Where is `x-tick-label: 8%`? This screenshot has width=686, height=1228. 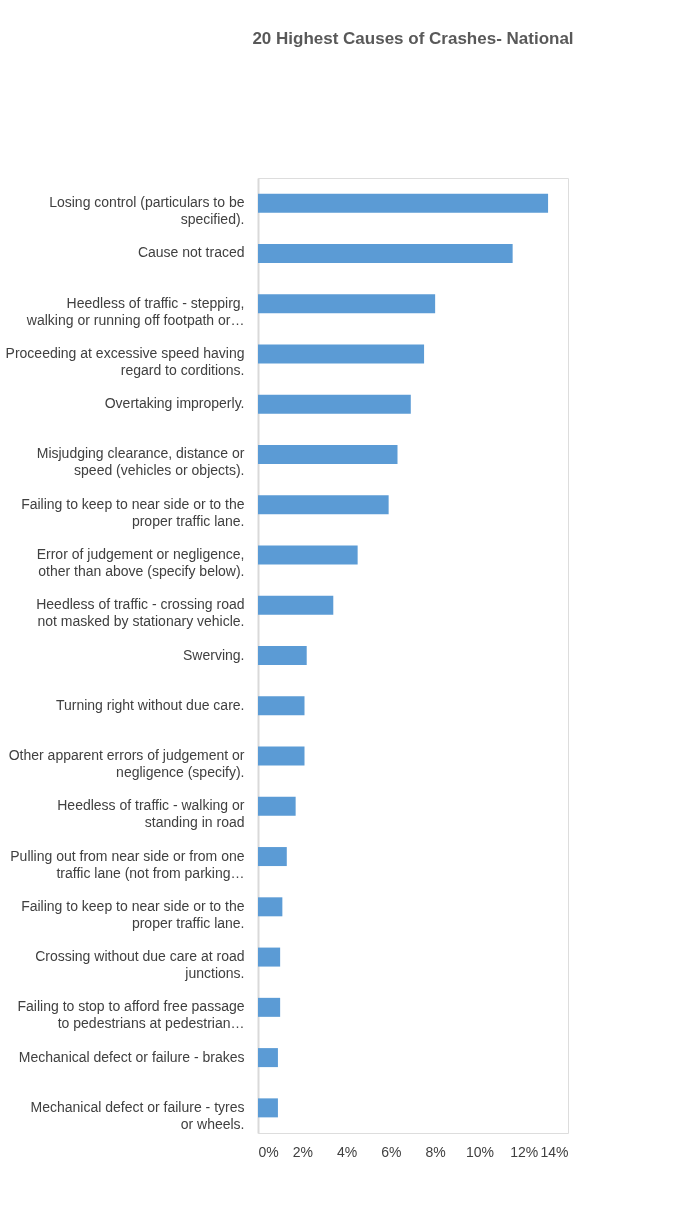
x-tick-label: 8% is located at coordinates (435, 1151).